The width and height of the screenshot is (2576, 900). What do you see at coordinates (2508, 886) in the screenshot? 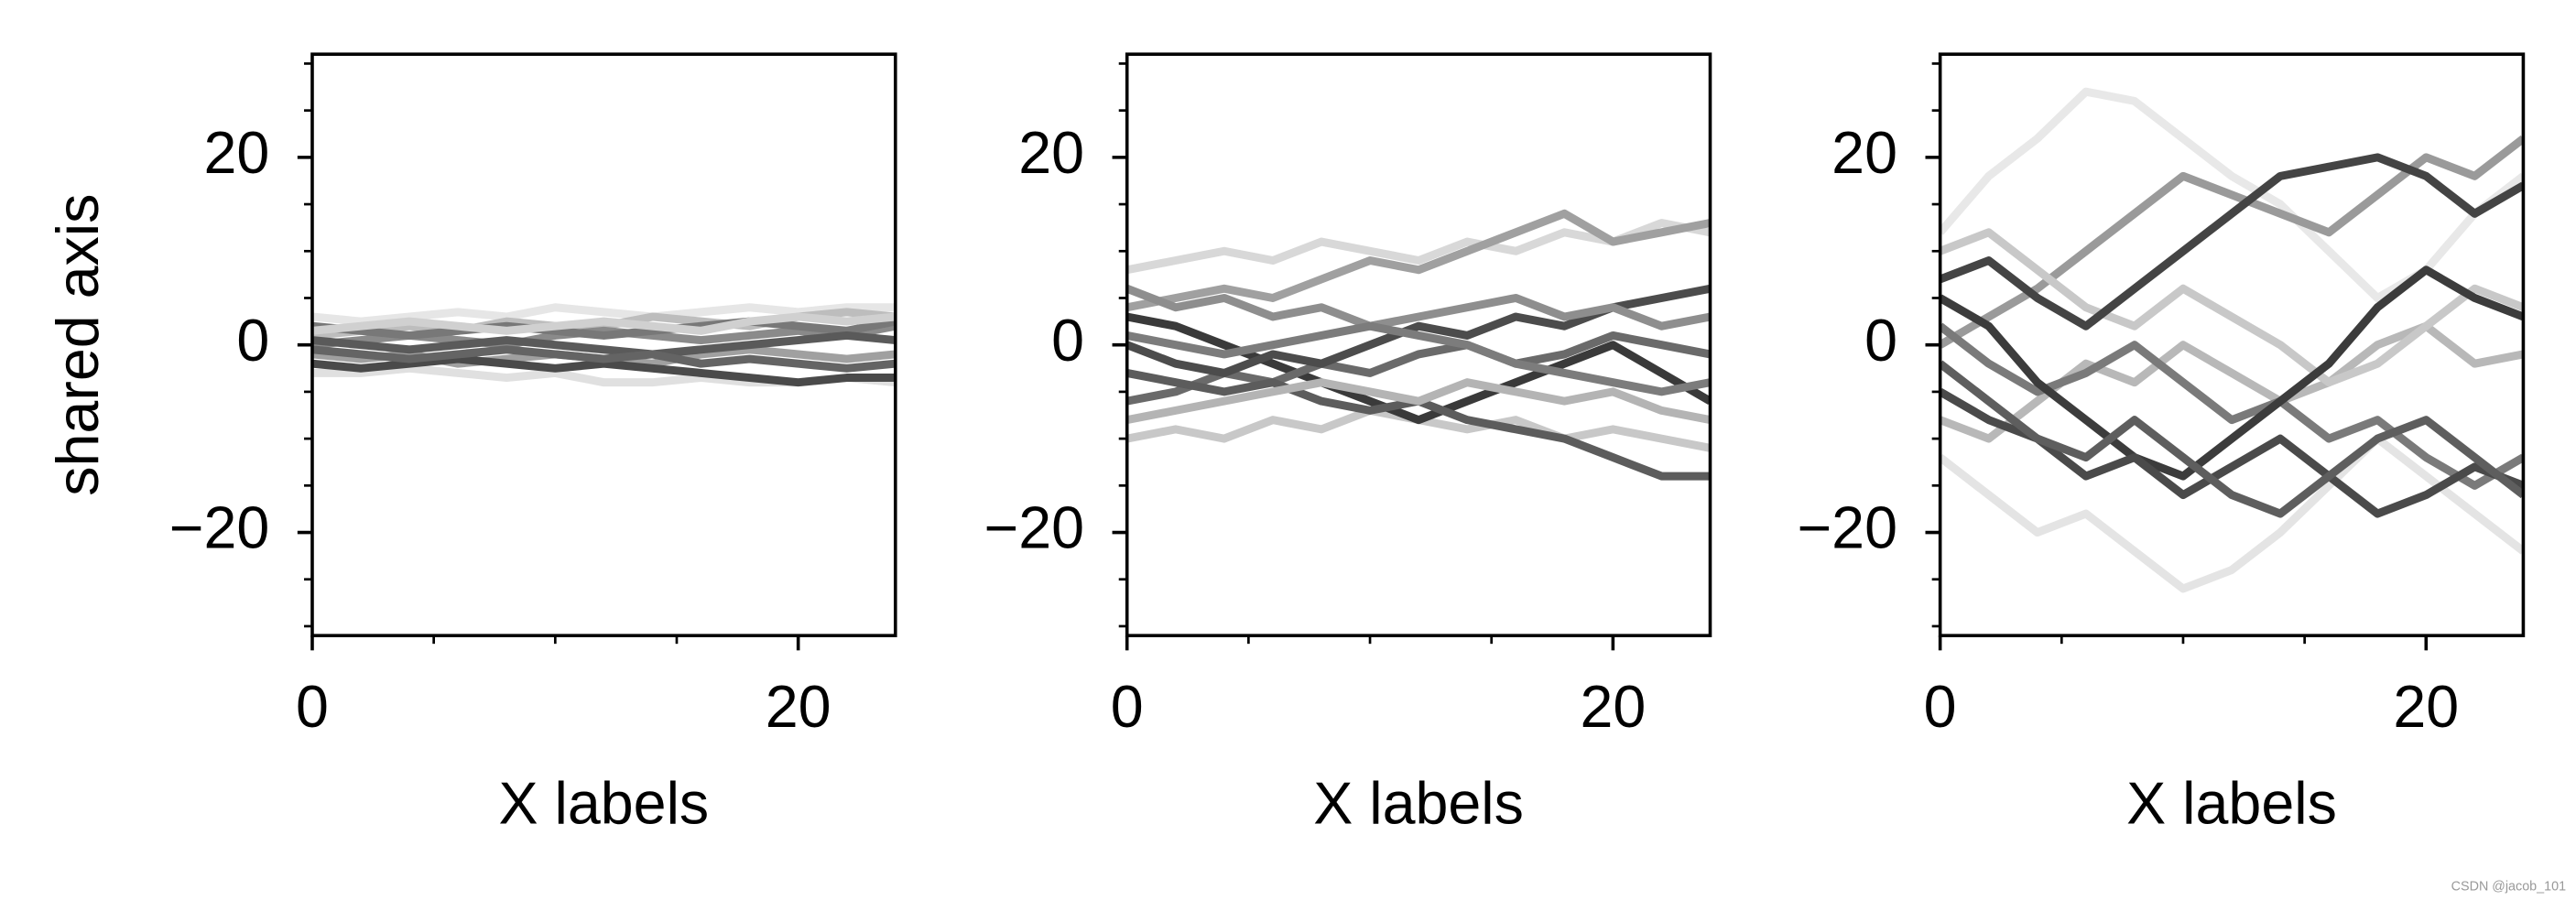
I see `watermark: CSDN @jacob_101` at bounding box center [2508, 886].